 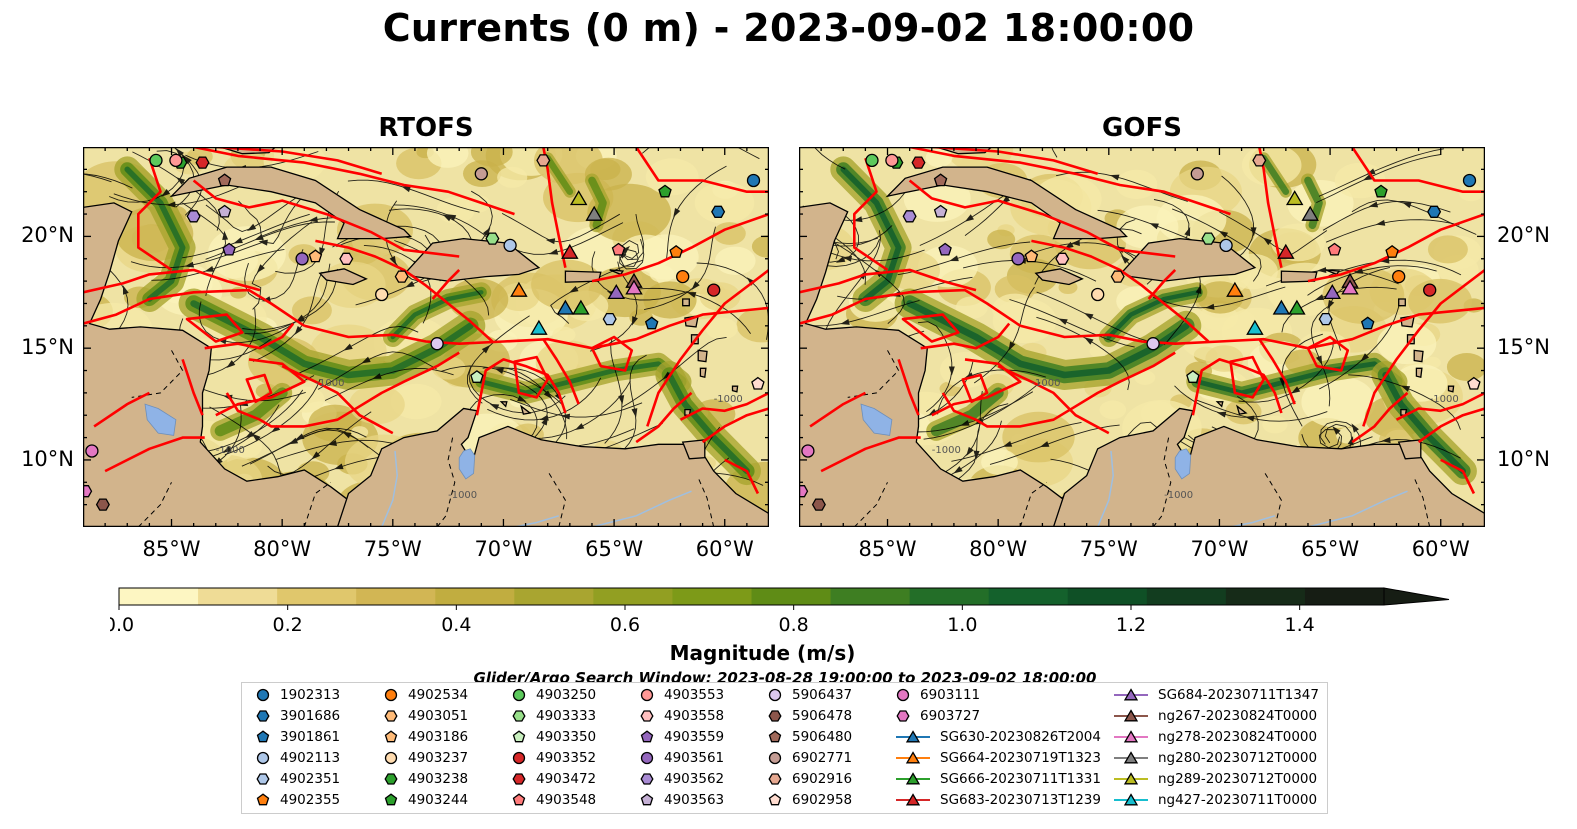 I want to click on legend-label: 6903111, so click(x=950, y=695).